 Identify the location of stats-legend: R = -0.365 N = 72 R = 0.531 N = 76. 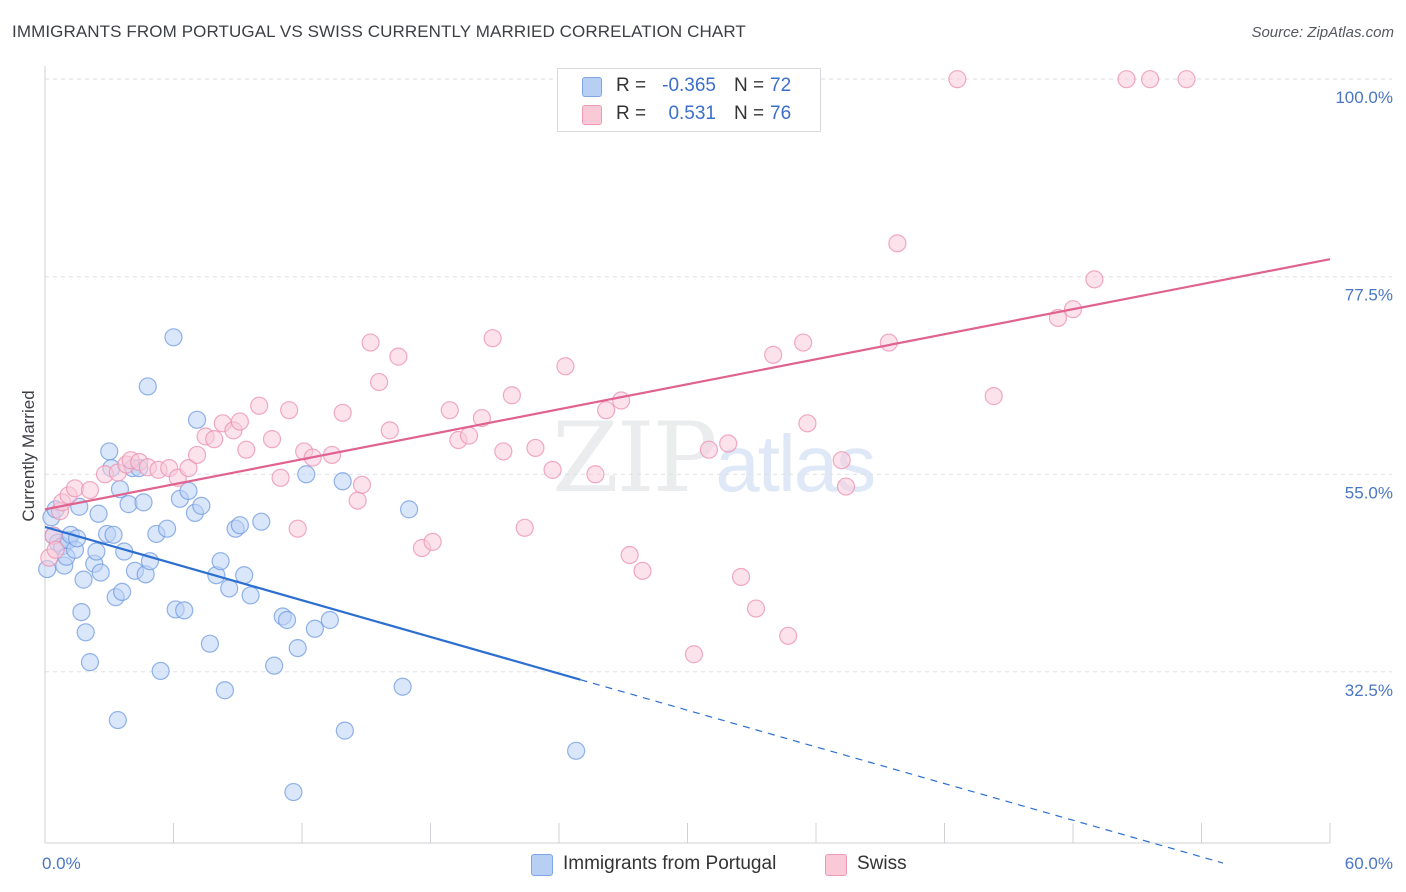
(689, 100).